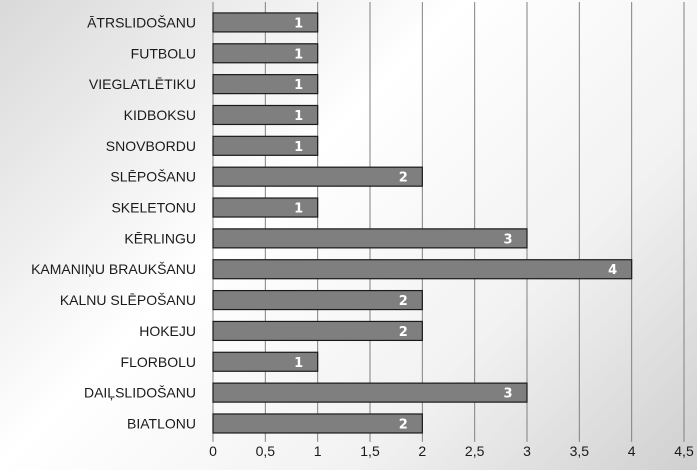 The width and height of the screenshot is (697, 470). What do you see at coordinates (161, 423) in the screenshot?
I see `category-label: BIATLONU` at bounding box center [161, 423].